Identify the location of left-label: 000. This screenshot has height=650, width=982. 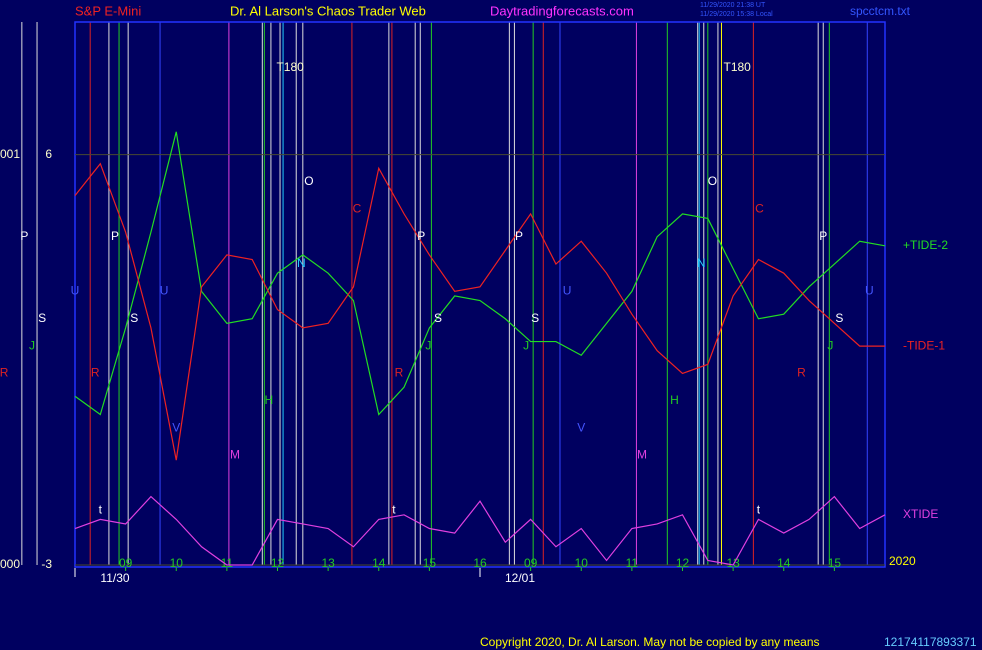
(10, 564).